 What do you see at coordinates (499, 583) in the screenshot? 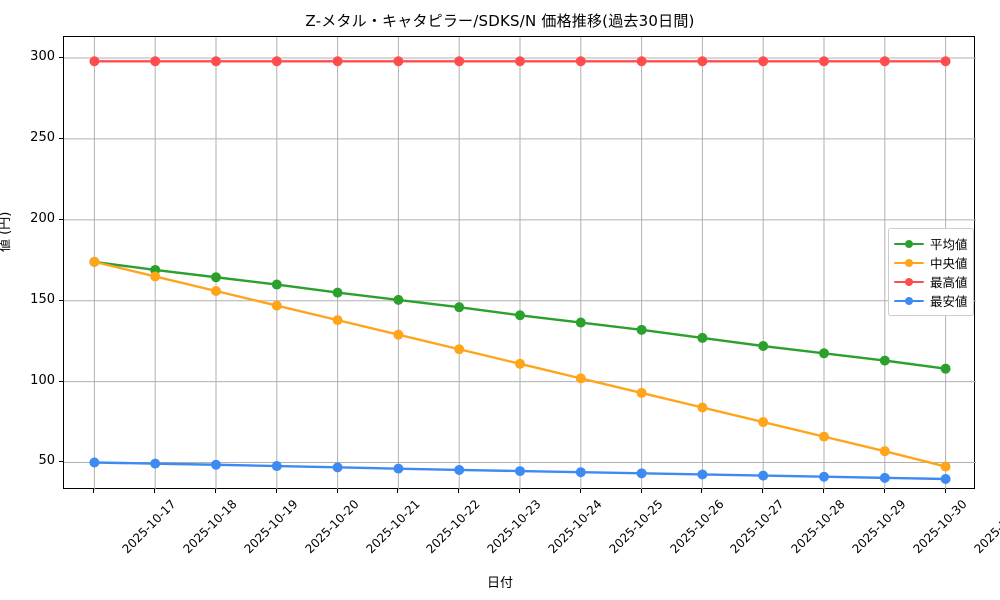
I see `x-axis-label: 日付` at bounding box center [499, 583].